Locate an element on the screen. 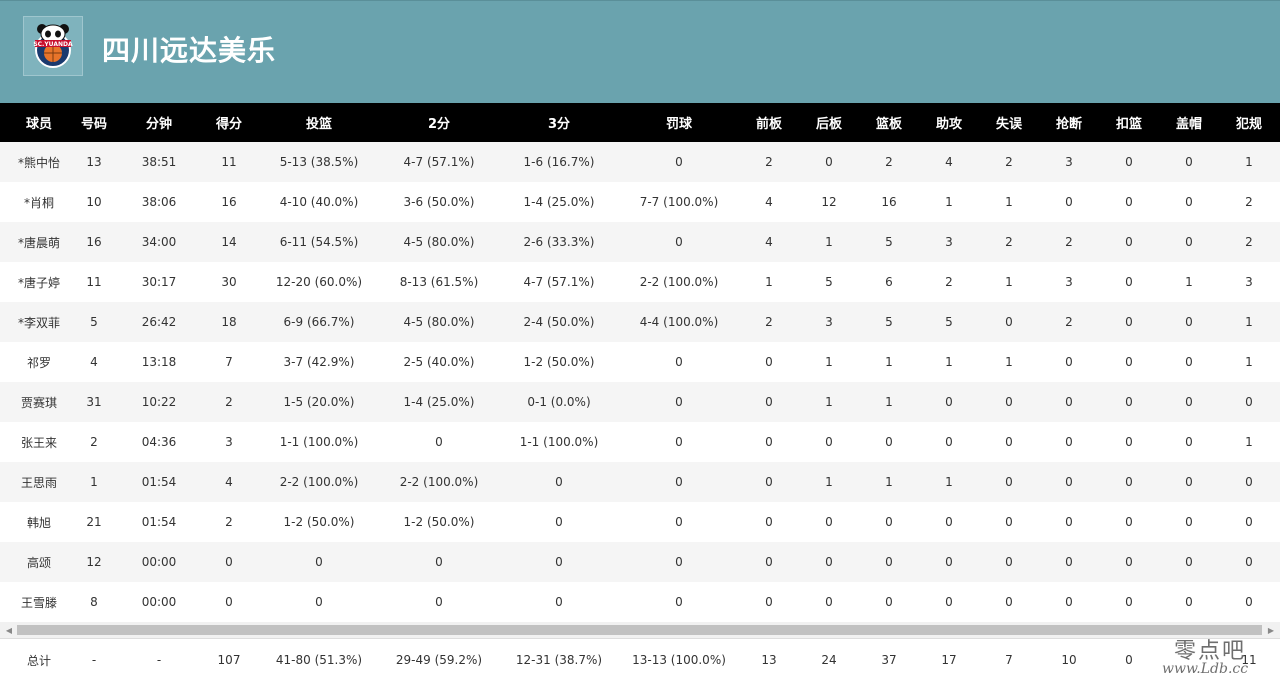  cell-blk: 1 is located at coordinates (1189, 282).